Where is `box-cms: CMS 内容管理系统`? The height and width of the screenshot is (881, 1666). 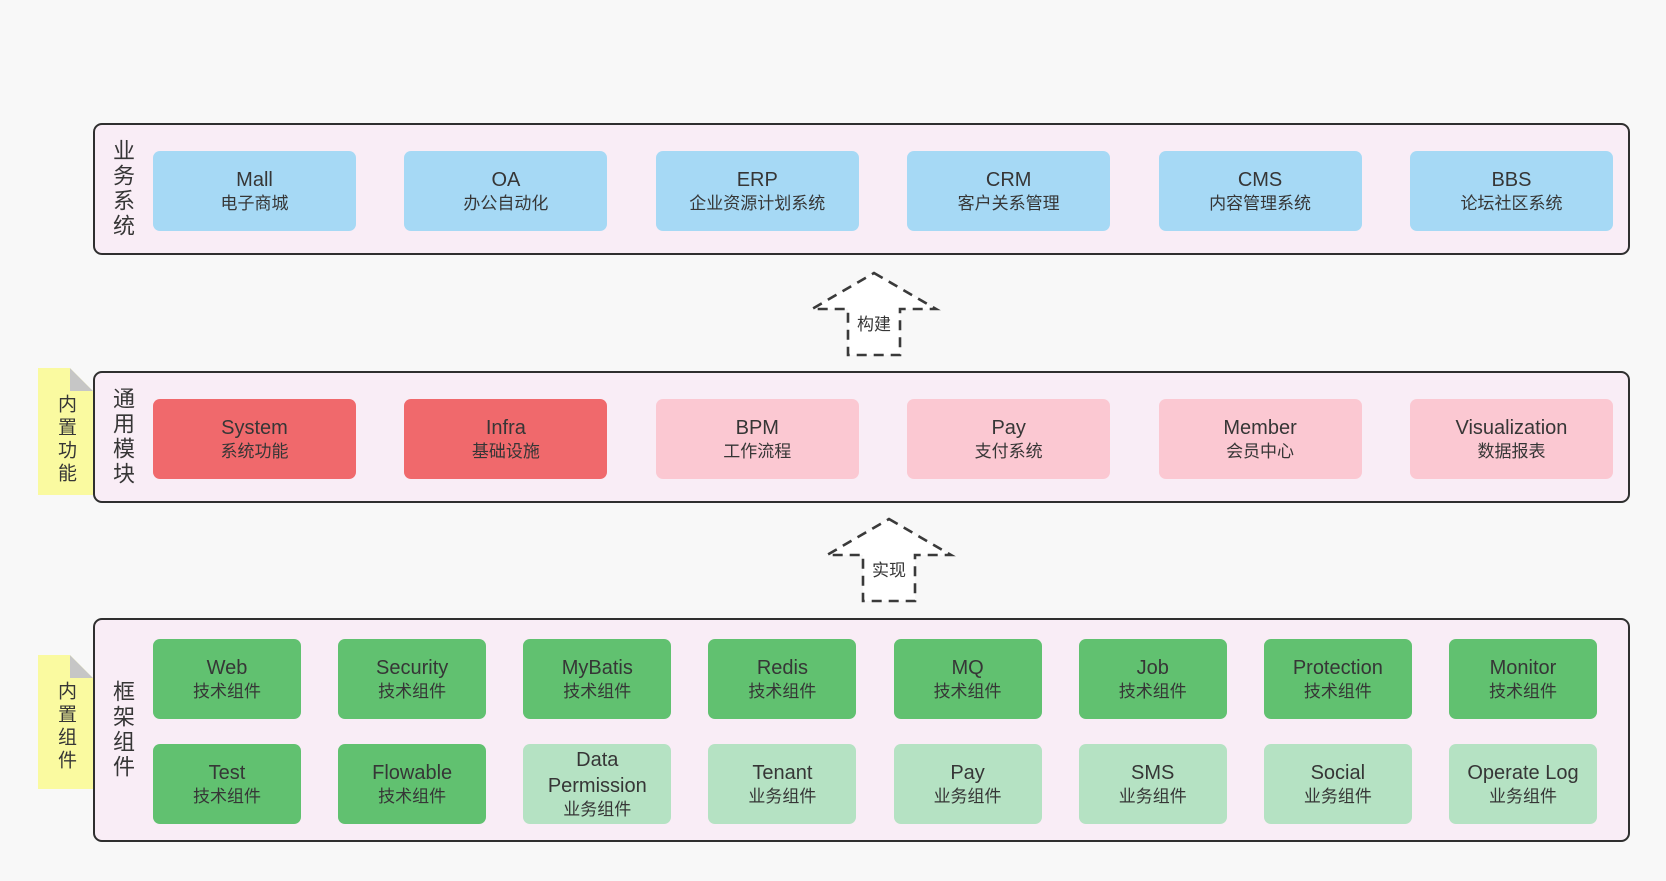
box-cms: CMS 内容管理系统 is located at coordinates (1260, 191).